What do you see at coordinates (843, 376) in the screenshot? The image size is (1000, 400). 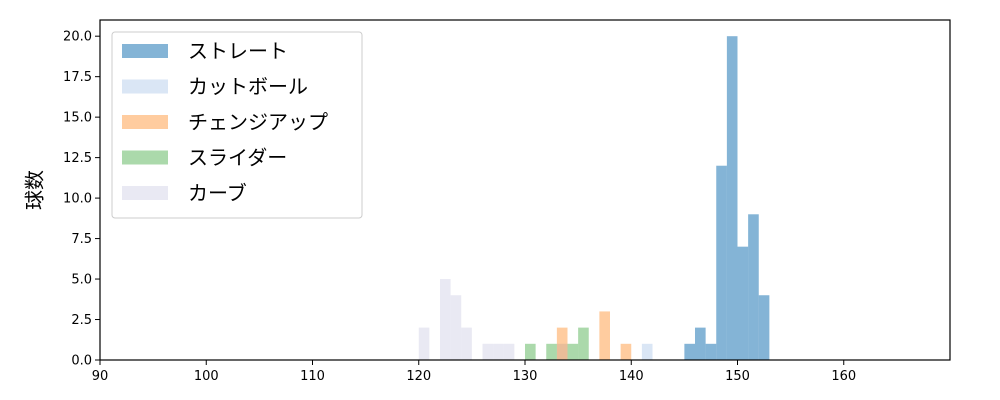 I see `x-tick-label-7: 160` at bounding box center [843, 376].